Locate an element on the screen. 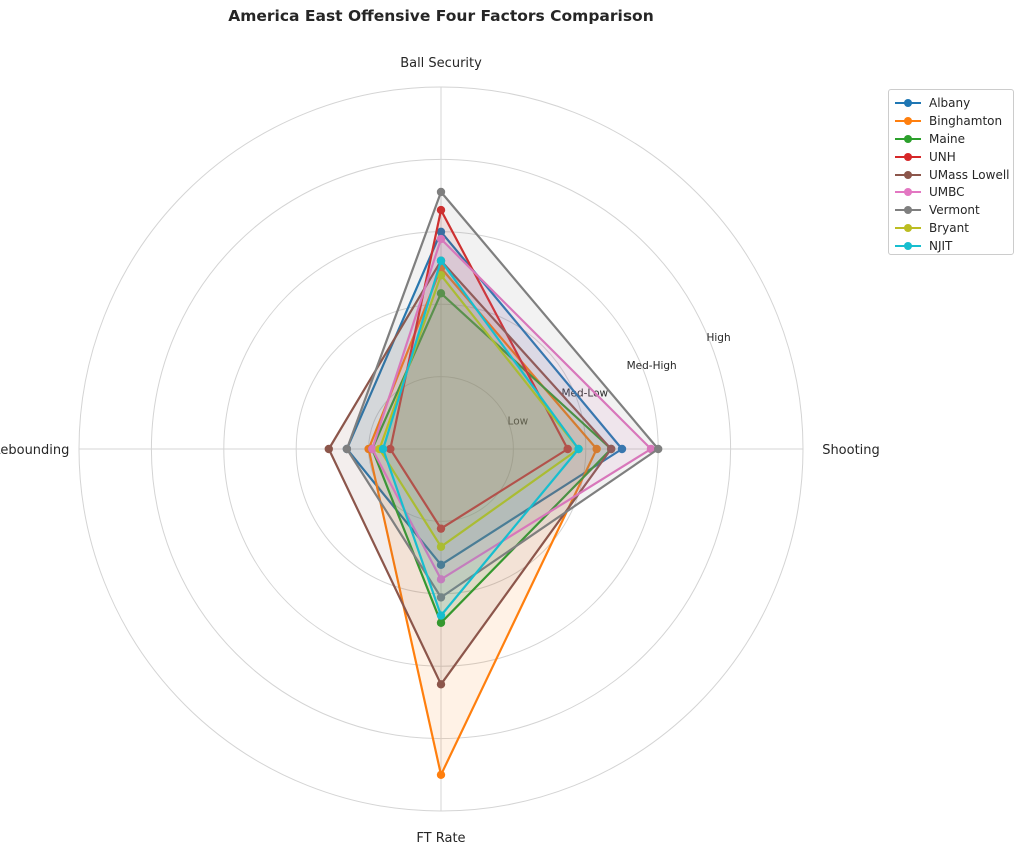 The width and height of the screenshot is (1024, 845). ring-label: Low is located at coordinates (518, 421).